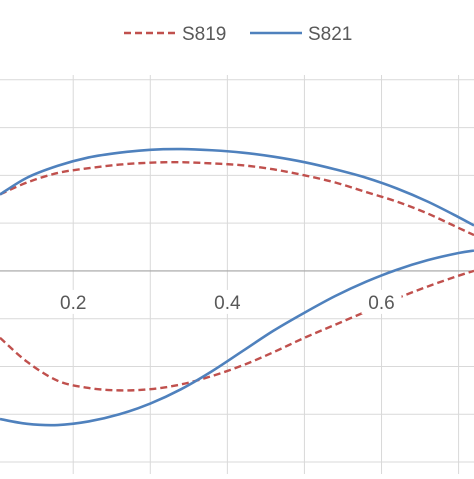  Describe the element at coordinates (330, 34) in the screenshot. I see `legend-label-s821: S821` at that location.